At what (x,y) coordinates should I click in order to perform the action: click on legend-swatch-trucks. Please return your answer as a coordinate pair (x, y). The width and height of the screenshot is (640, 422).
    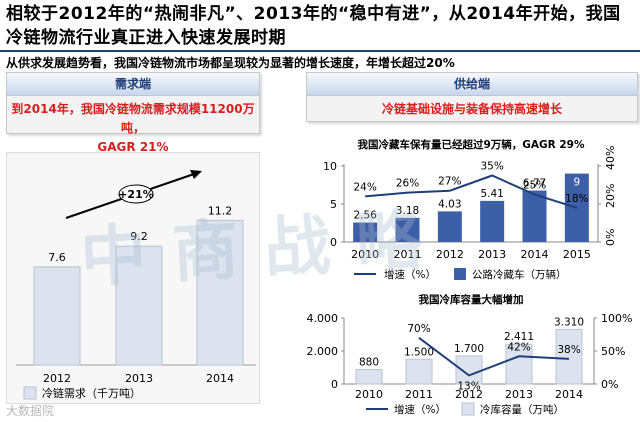
    Looking at the image, I should click on (460, 274).